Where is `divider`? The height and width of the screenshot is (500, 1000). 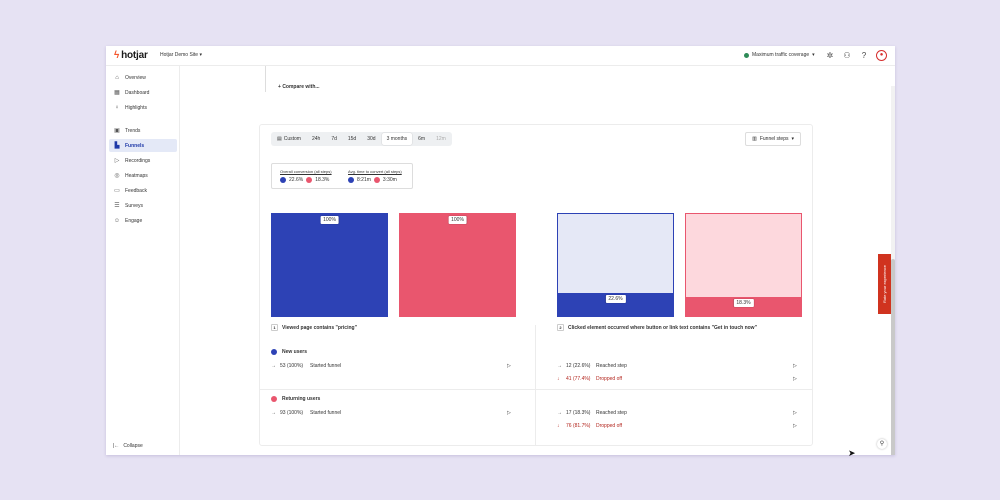
divider is located at coordinates (536, 389).